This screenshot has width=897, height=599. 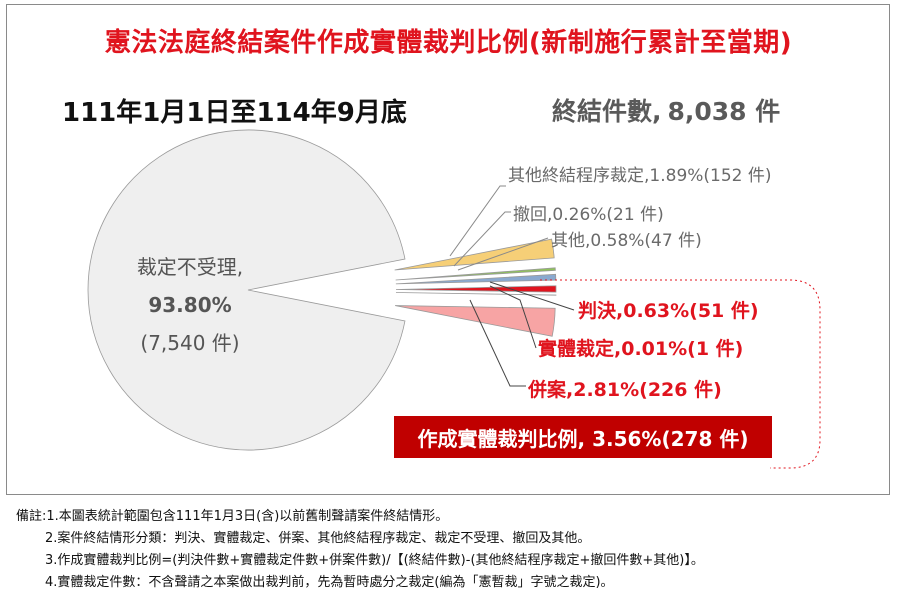 What do you see at coordinates (583, 437) in the screenshot?
I see `summary-banner: 作成實體裁判比例, 3.56%(278 件)` at bounding box center [583, 437].